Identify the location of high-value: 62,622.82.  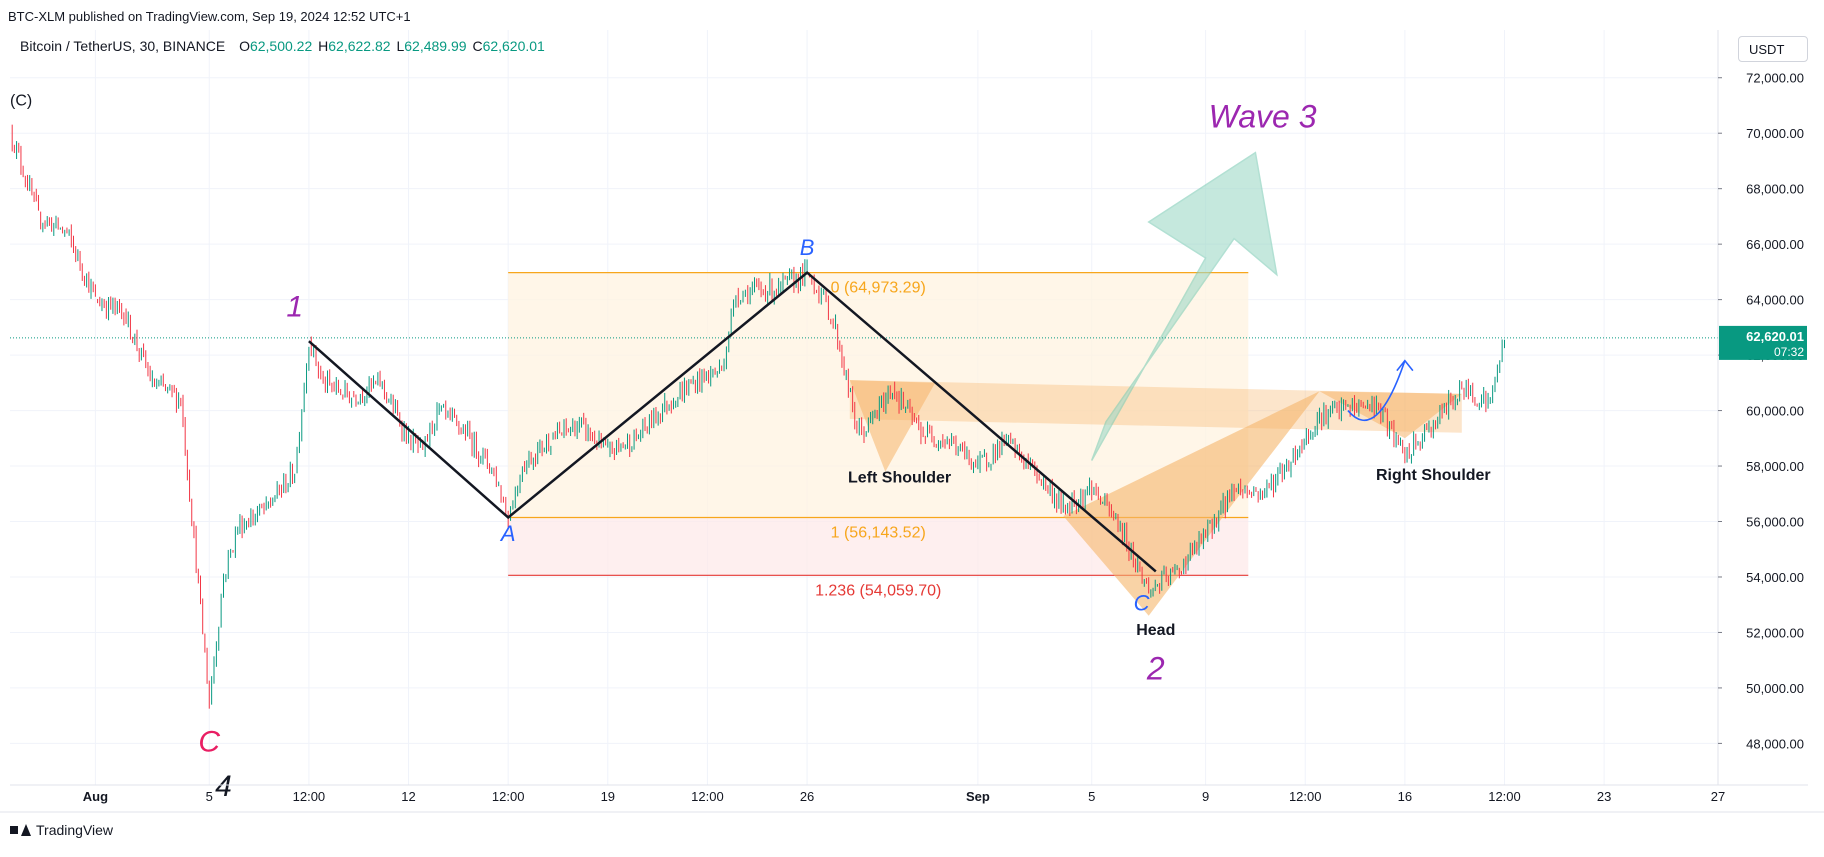
(359, 46).